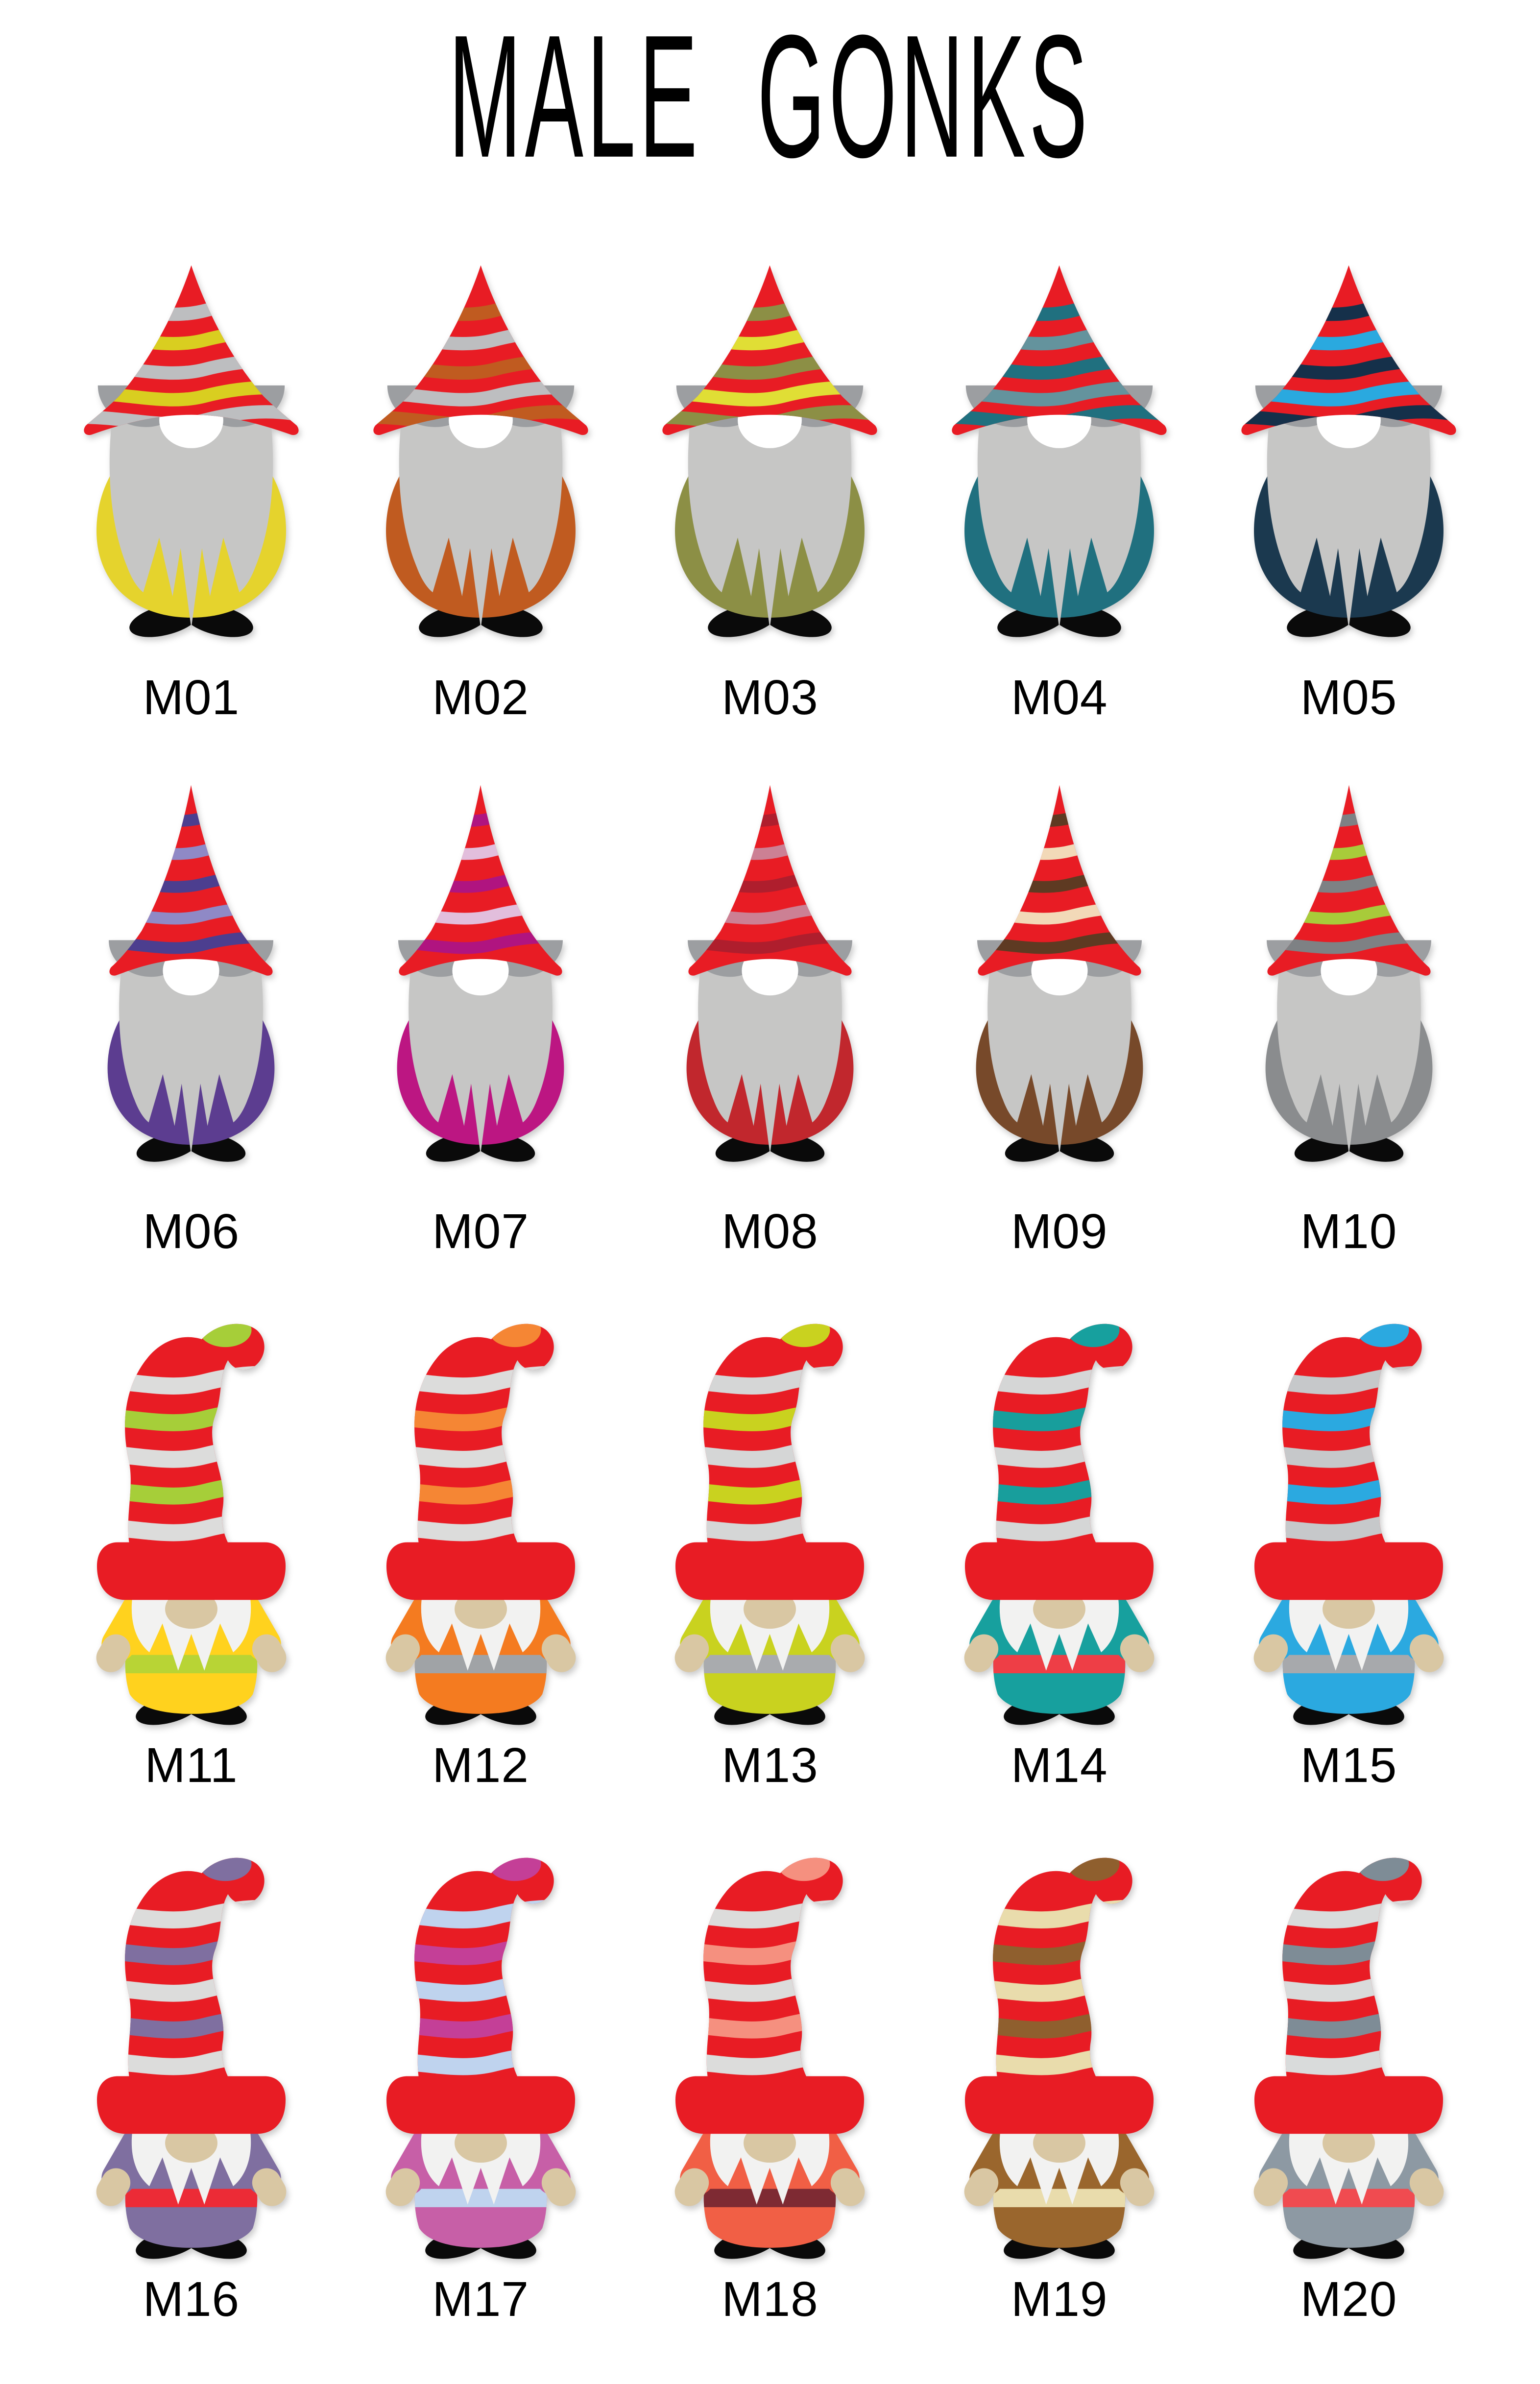  I want to click on gonk-label: M17, so click(481, 2299).